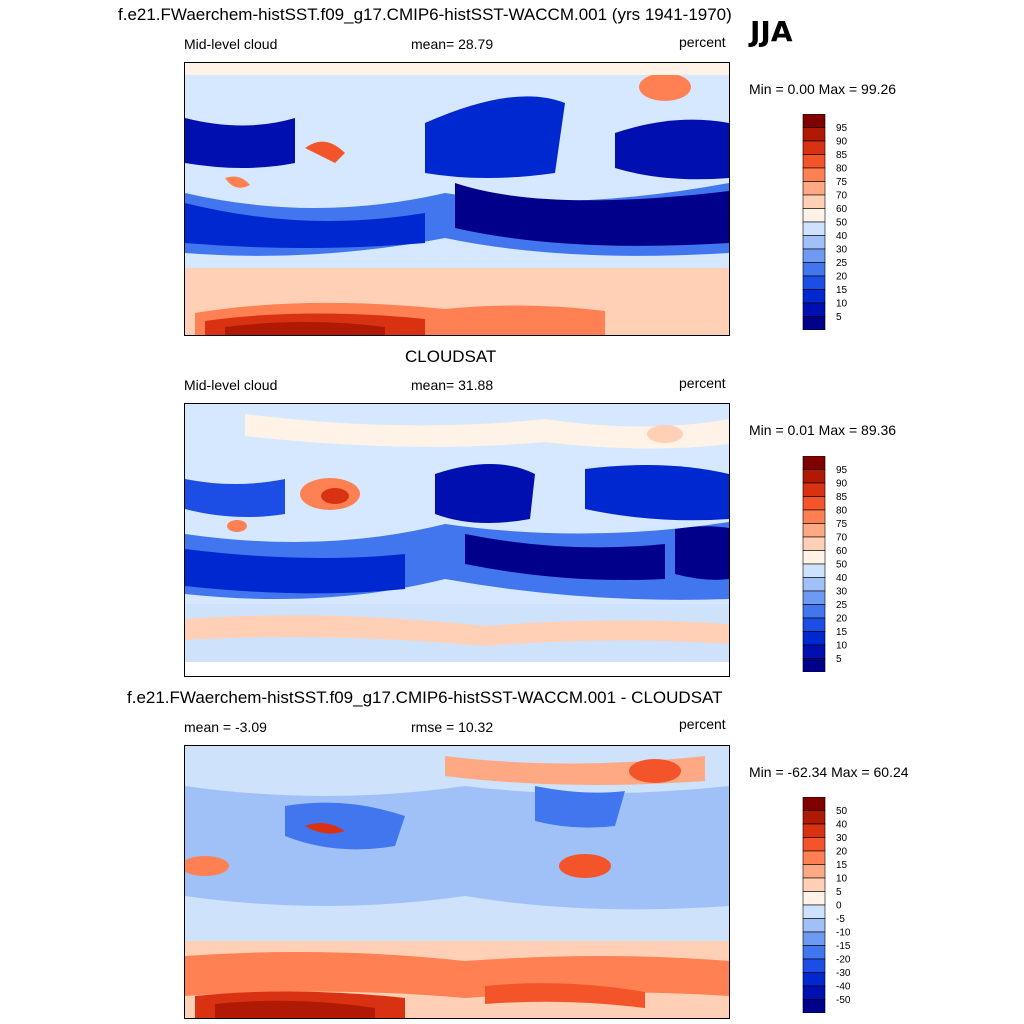 Image resolution: width=1024 pixels, height=1024 pixels. I want to click on panel-1-colorbar-tick-label: 5, so click(839, 317).